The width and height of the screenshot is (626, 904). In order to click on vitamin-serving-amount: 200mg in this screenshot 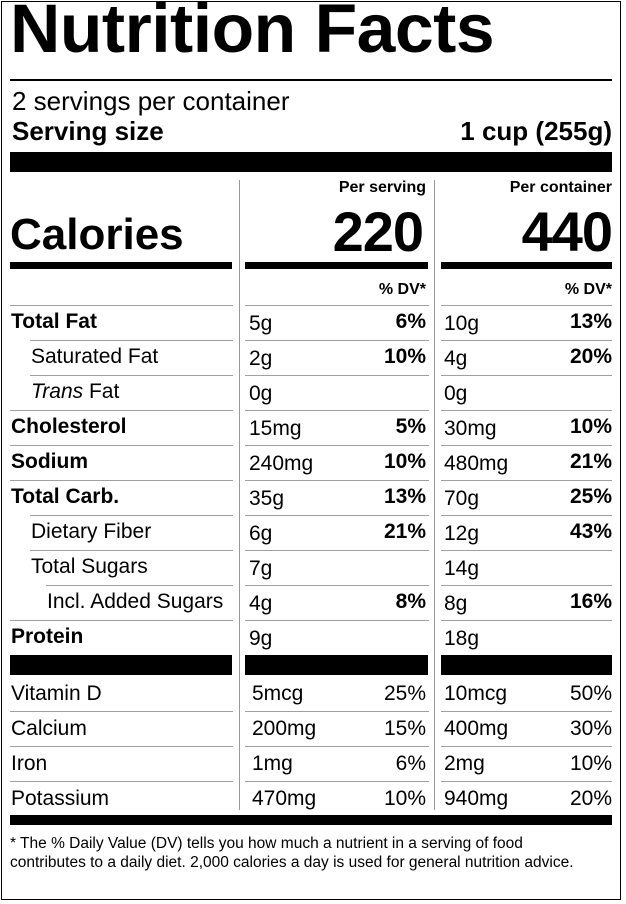, I will do `click(284, 728)`.